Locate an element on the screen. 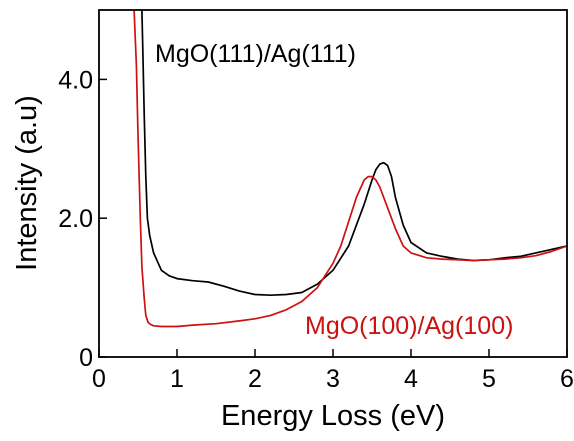 Image resolution: width=574 pixels, height=441 pixels. x-tick-label: 1 is located at coordinates (177, 379).